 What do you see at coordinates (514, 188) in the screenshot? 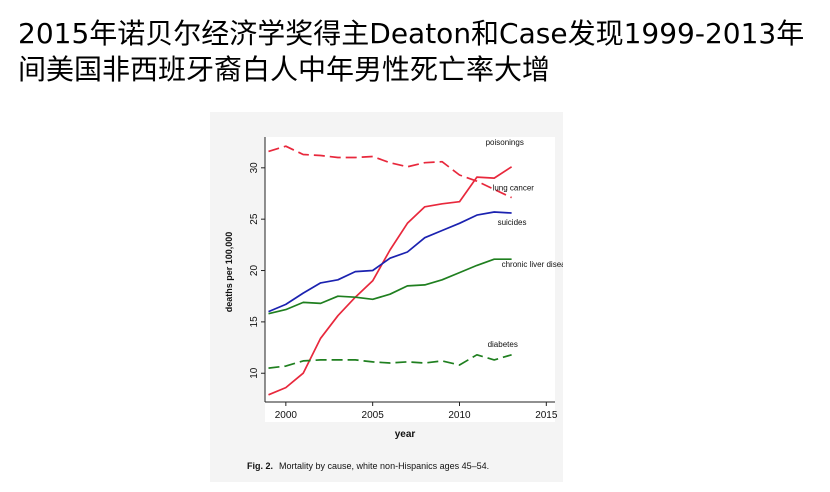
I see `series-label-lung-cancer: lung cancer` at bounding box center [514, 188].